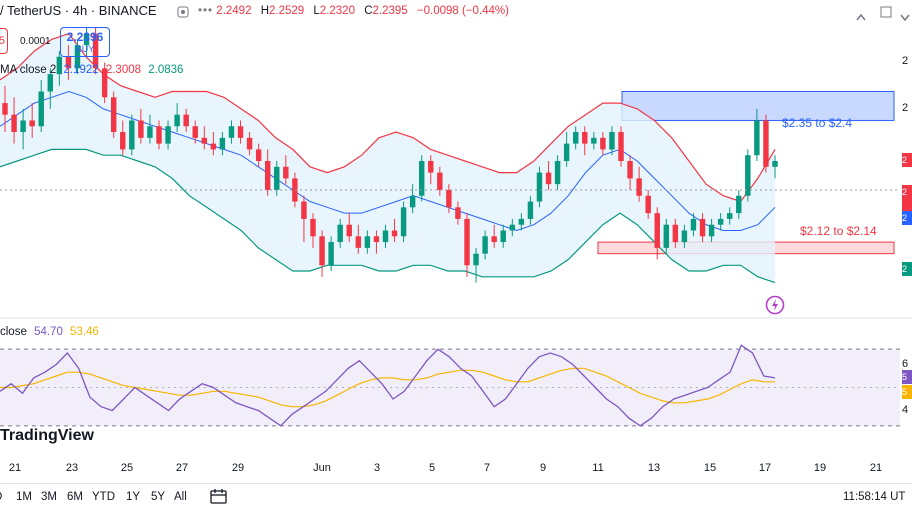 Image resolution: width=912 pixels, height=514 pixels. What do you see at coordinates (907, 377) in the screenshot?
I see `rsi-price-tag: 5` at bounding box center [907, 377].